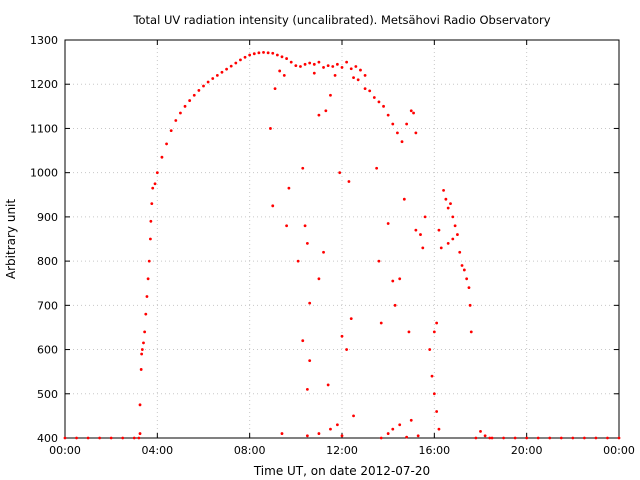 This screenshot has width=640, height=480. I want to click on x-tick-label: 20:00, so click(527, 450).